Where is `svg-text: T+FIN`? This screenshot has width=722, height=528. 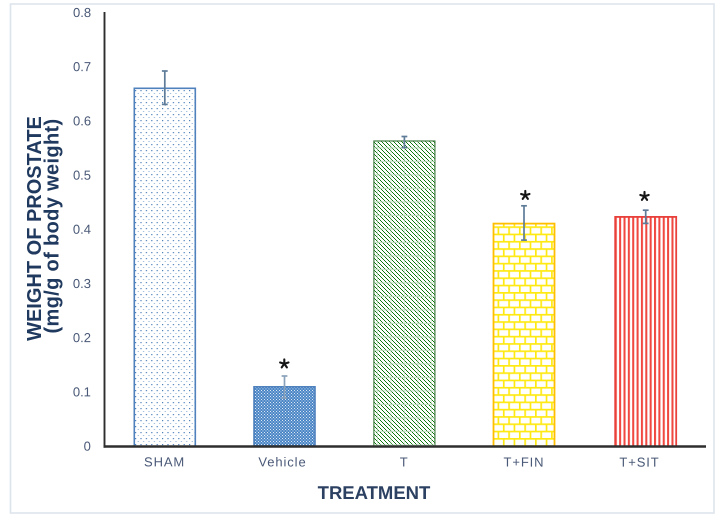 svg-text: T+FIN is located at coordinates (524, 462).